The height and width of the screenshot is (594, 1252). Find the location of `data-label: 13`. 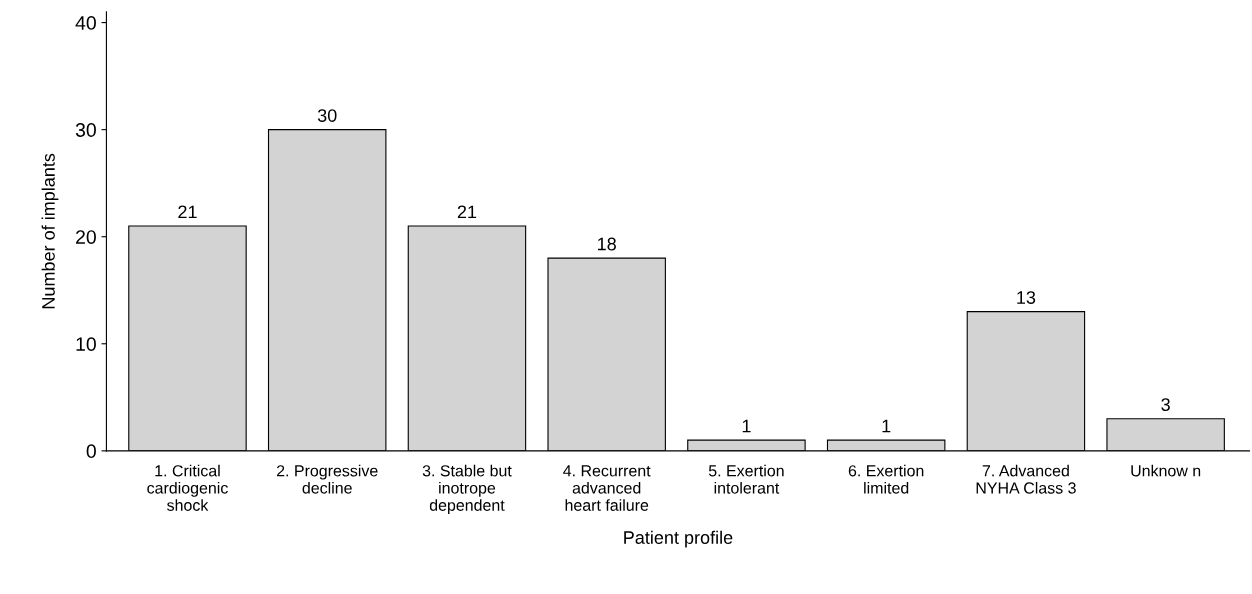

data-label: 13 is located at coordinates (1026, 297).